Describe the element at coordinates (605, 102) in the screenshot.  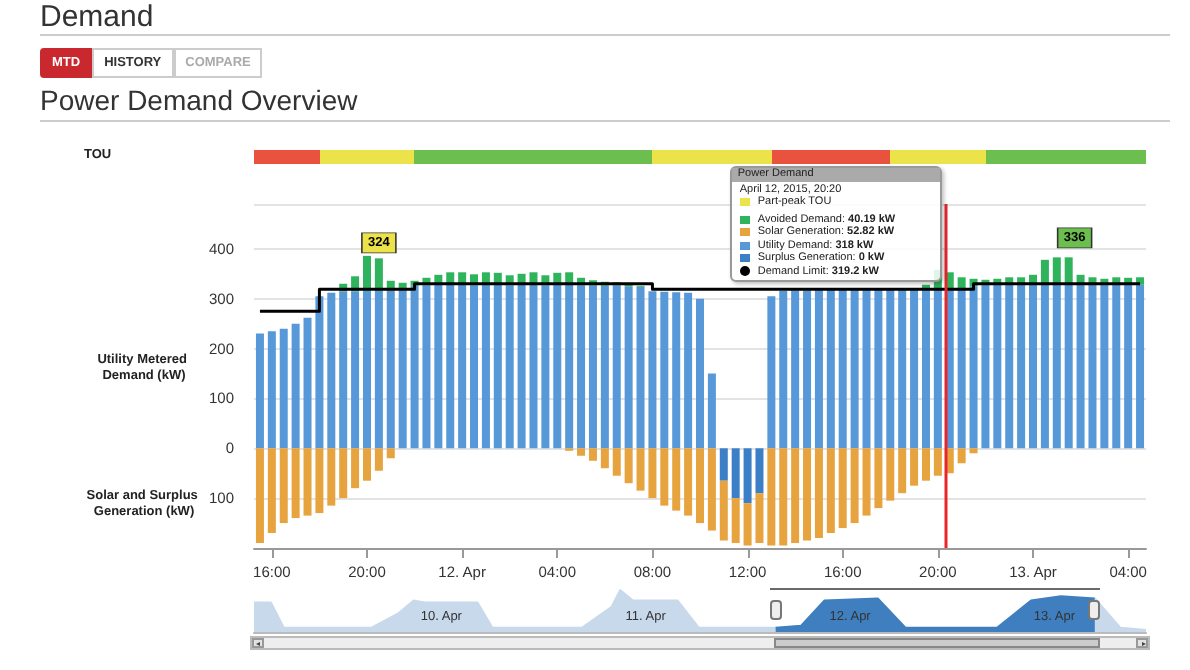
I see `chart-title: Power Demand Overview` at that location.